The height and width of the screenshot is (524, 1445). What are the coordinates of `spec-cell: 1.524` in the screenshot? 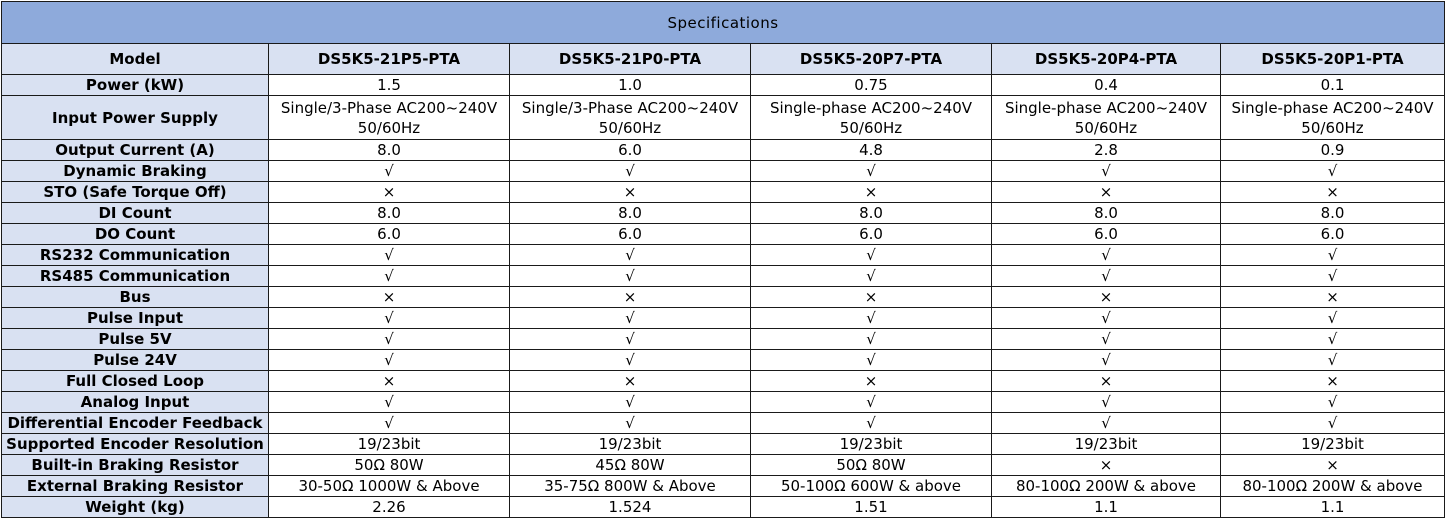 It's located at (630, 507).